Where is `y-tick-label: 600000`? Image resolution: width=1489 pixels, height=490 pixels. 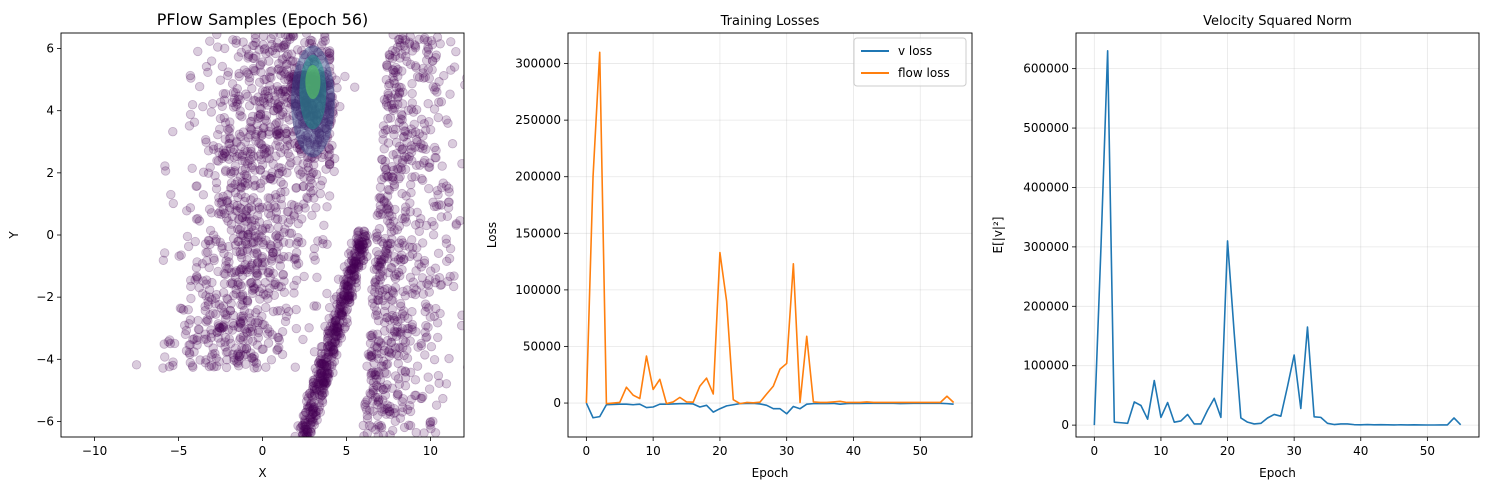 y-tick-label: 600000 is located at coordinates (1046, 69).